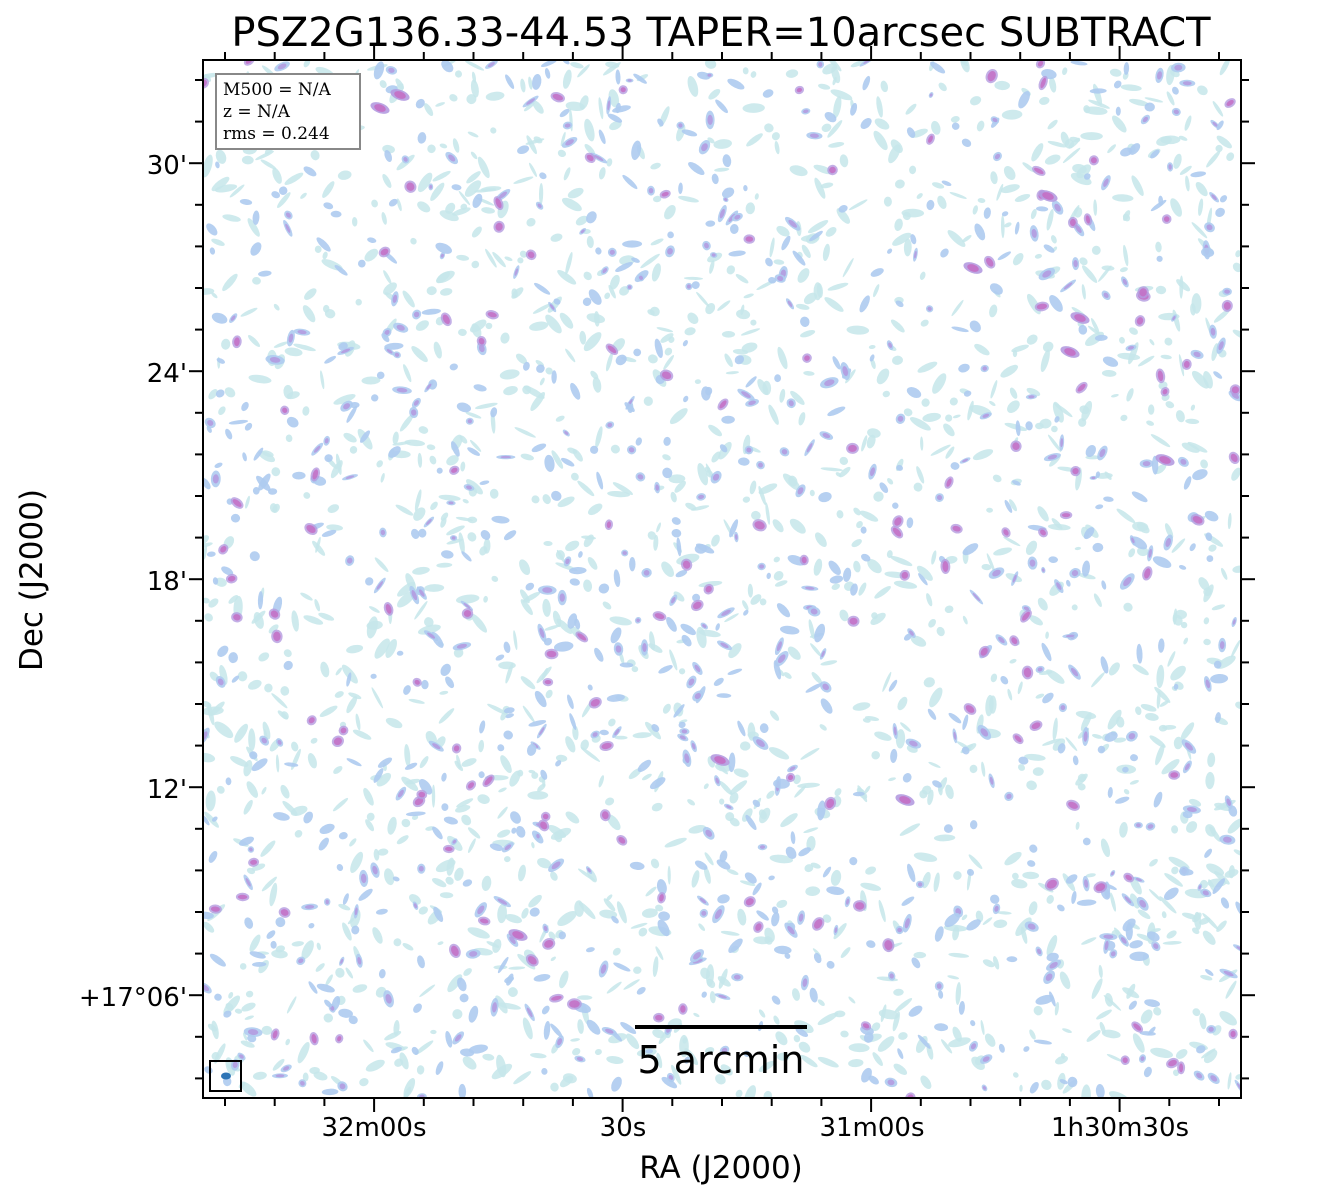 The width and height of the screenshot is (1321, 1200). I want to click on info-redshift: z = N/A, so click(257, 112).